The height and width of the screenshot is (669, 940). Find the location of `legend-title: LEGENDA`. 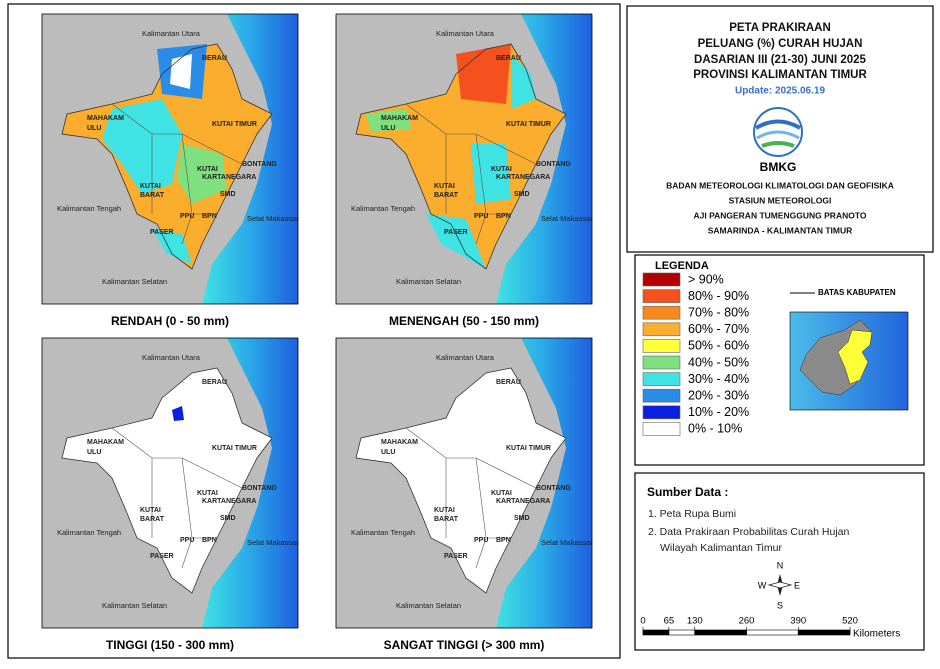

legend-title: LEGENDA is located at coordinates (682, 266).